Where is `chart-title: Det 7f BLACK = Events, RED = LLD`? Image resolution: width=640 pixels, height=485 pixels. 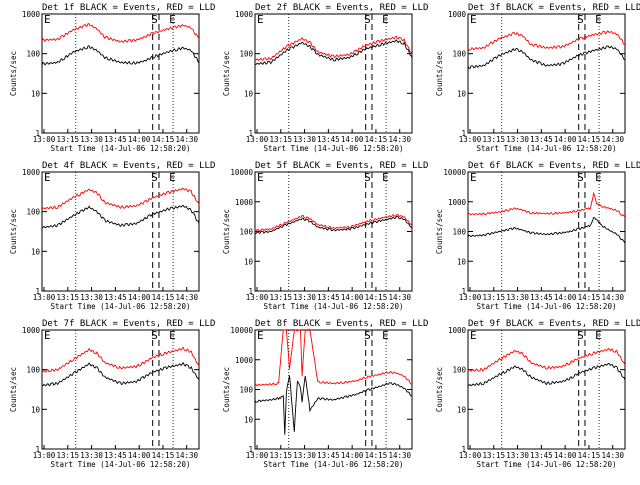
chart-title: Det 7f BLACK = Events, RED = LLD is located at coordinates (128, 324).